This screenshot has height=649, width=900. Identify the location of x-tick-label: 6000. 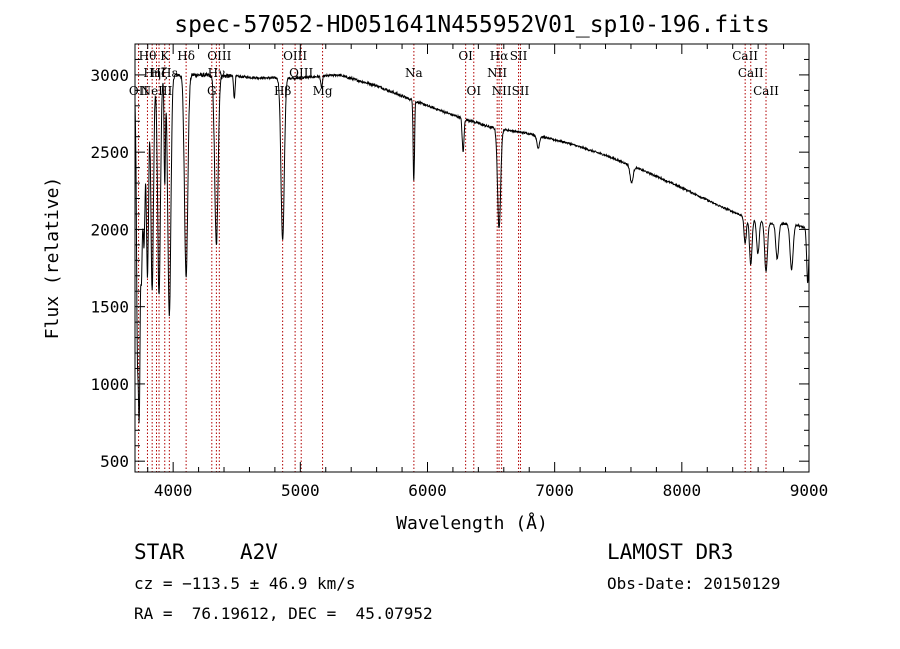
(427, 490).